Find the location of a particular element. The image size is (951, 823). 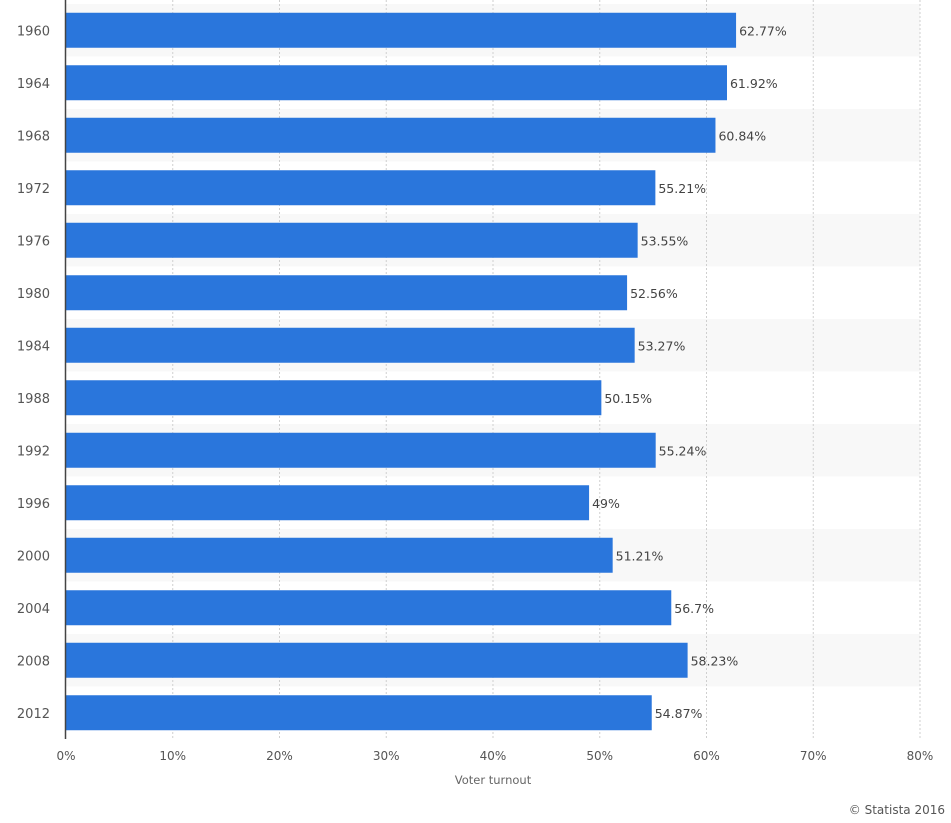

bar-2008 is located at coordinates (377, 660).